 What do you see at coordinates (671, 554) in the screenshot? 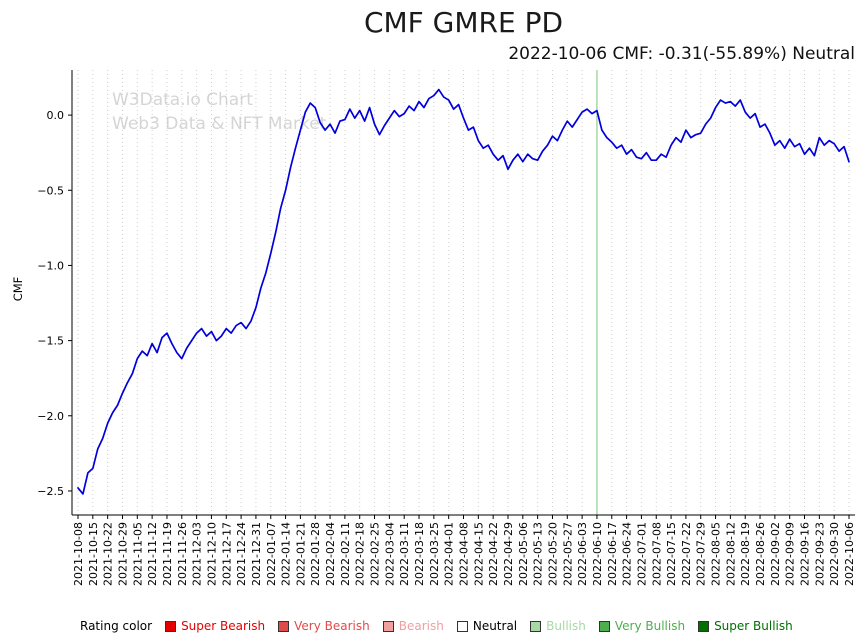
I see `x-tick-label: 2022-07-15` at bounding box center [671, 554].